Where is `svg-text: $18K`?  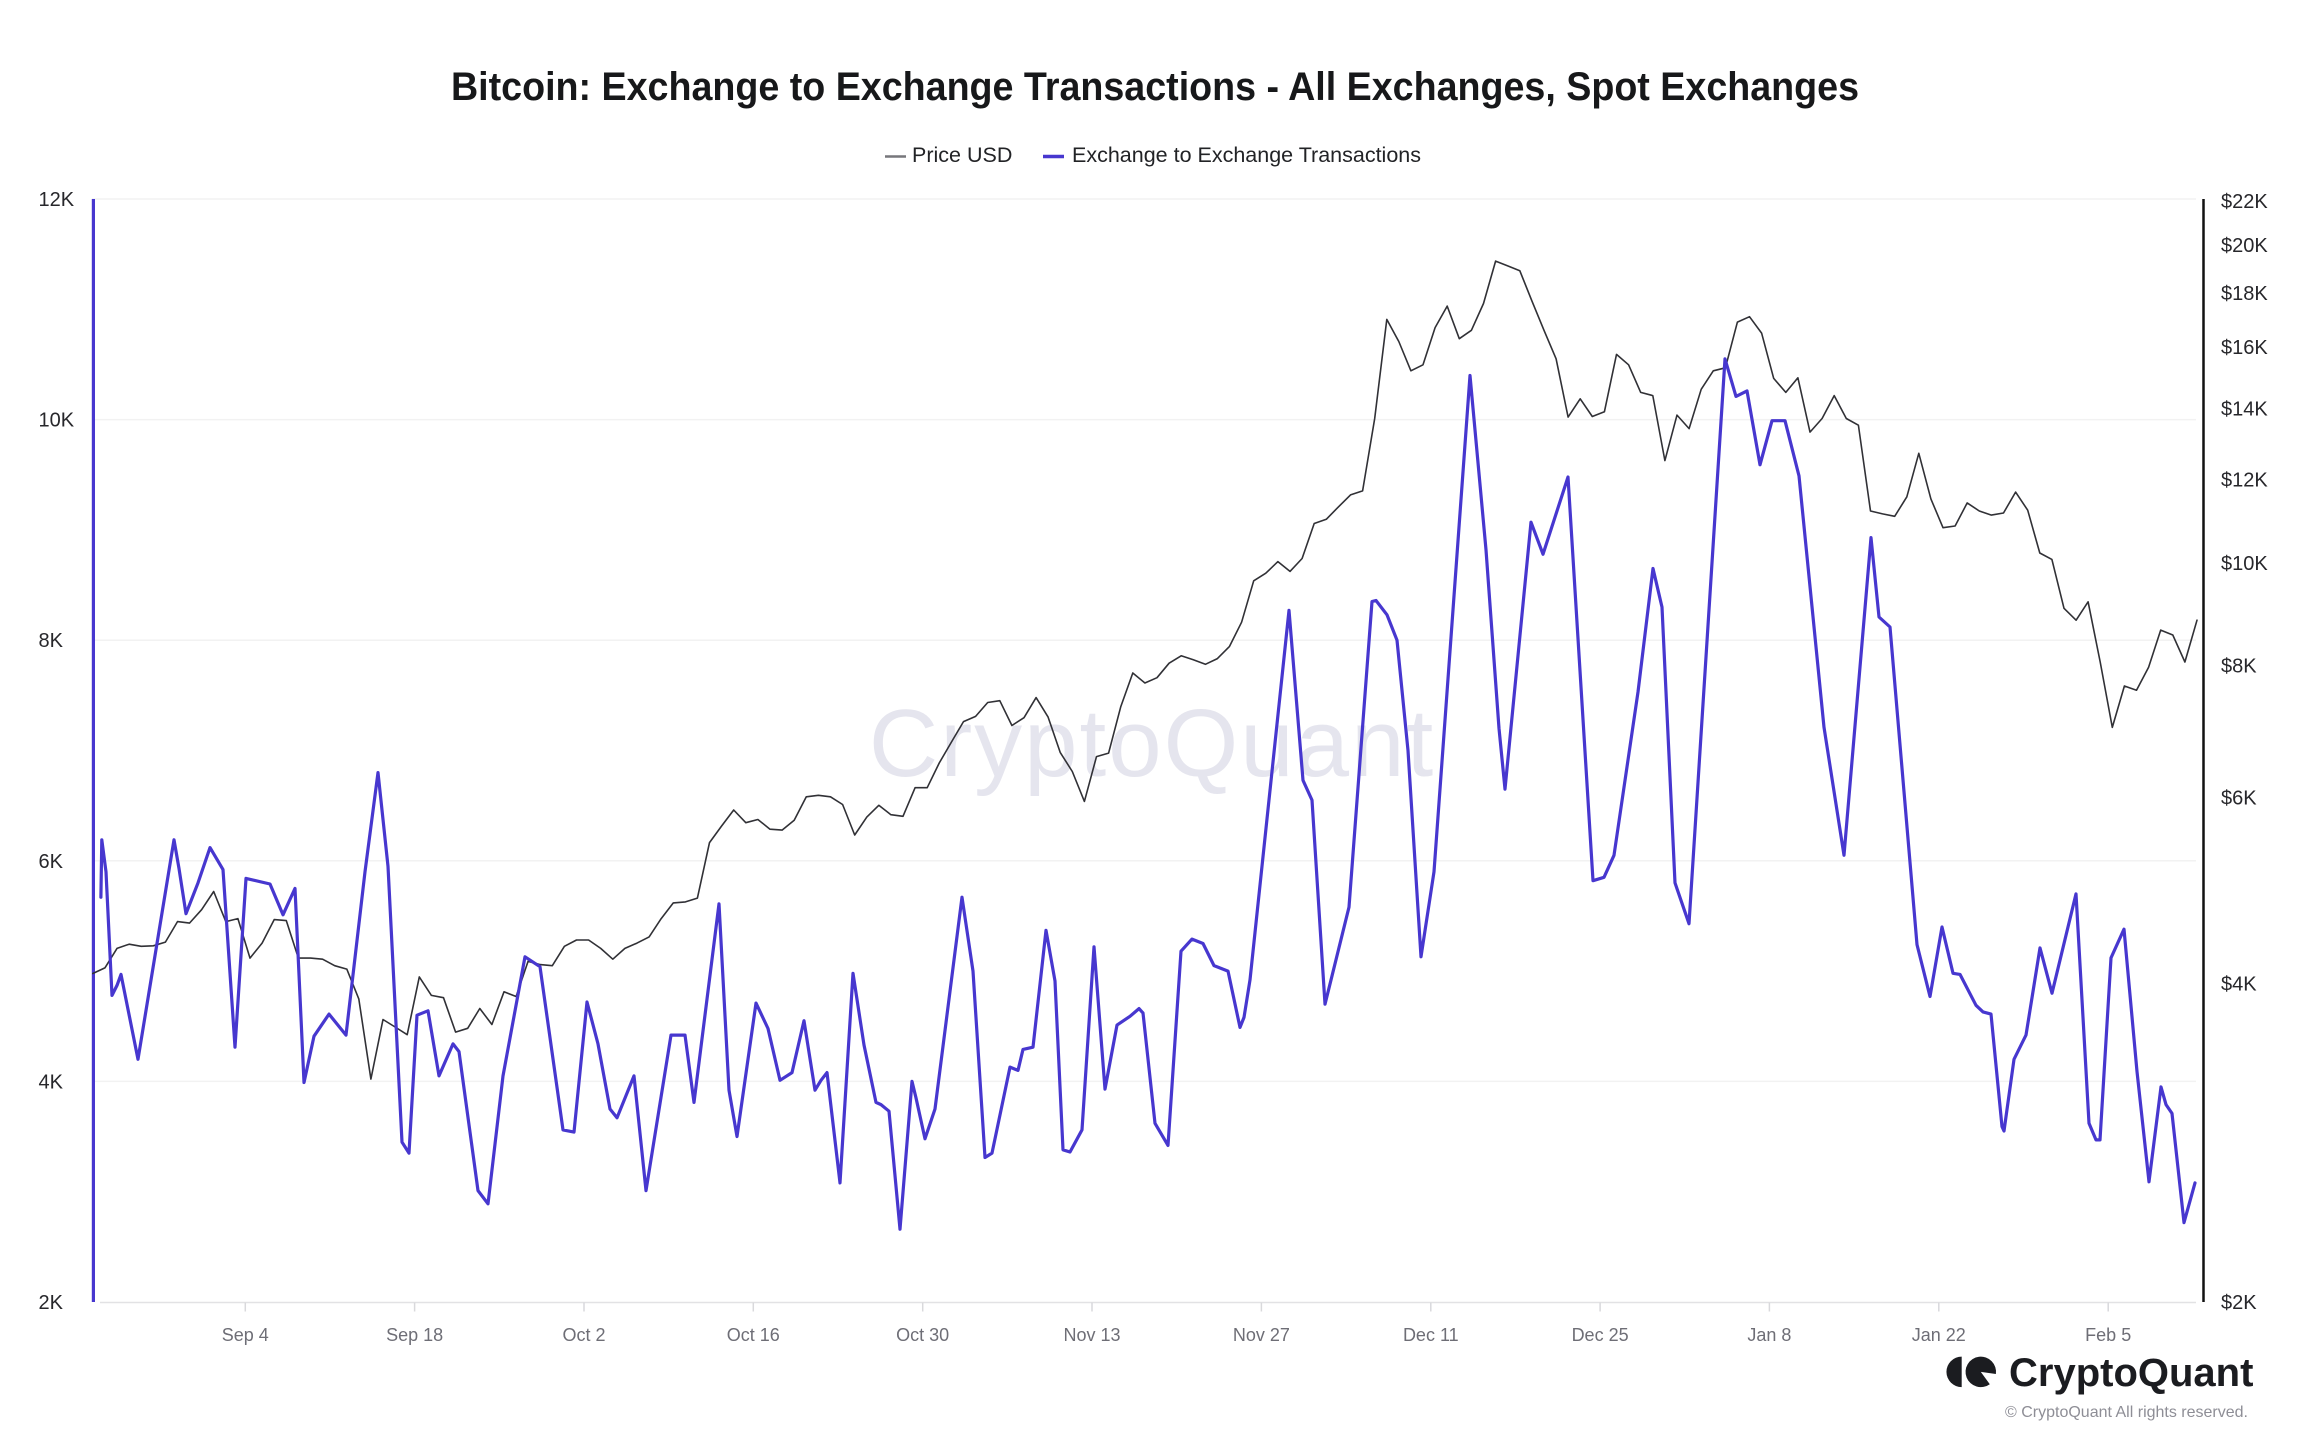 svg-text: $18K is located at coordinates (2244, 294).